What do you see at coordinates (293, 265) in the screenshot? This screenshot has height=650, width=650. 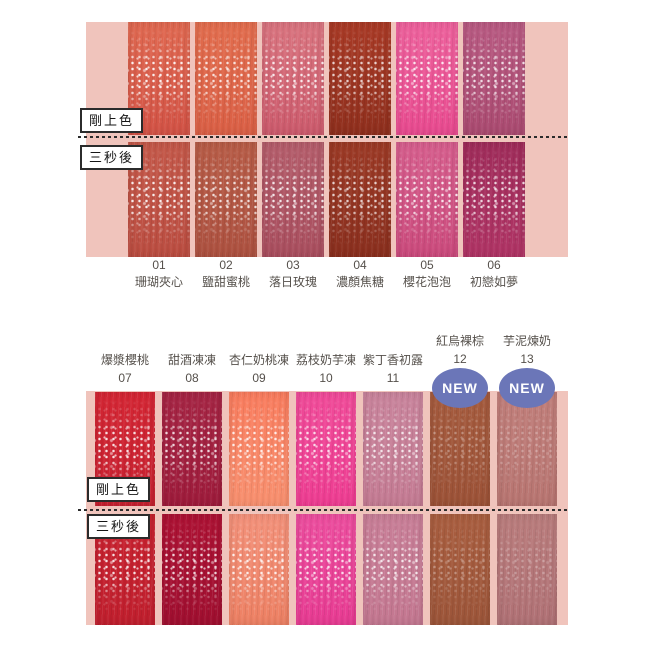 I see `shade-number: 03` at bounding box center [293, 265].